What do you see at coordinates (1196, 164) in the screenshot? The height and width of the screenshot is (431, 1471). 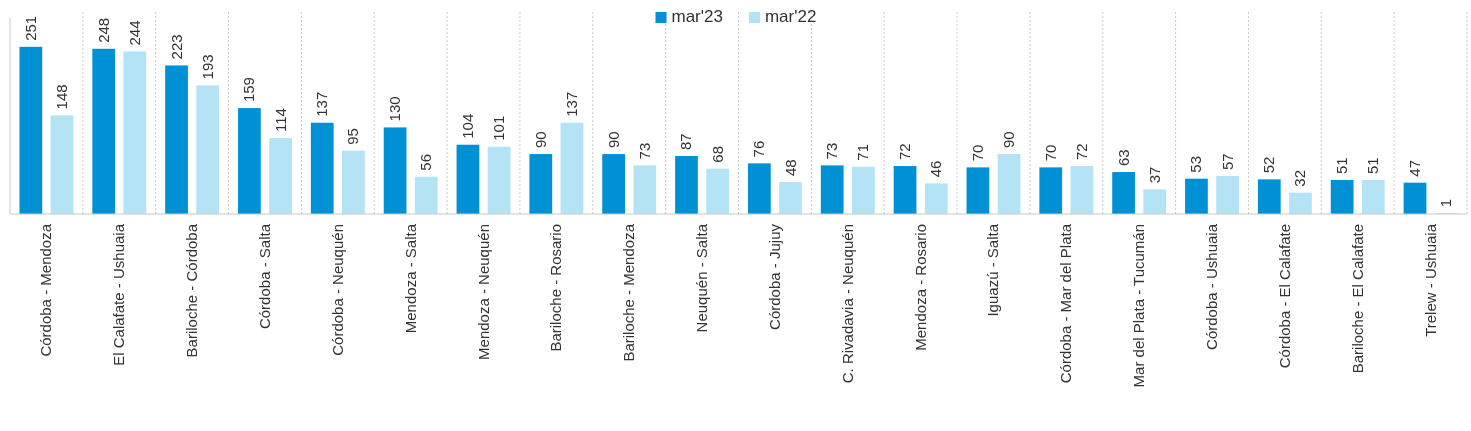 I see `data-label: 53` at bounding box center [1196, 164].